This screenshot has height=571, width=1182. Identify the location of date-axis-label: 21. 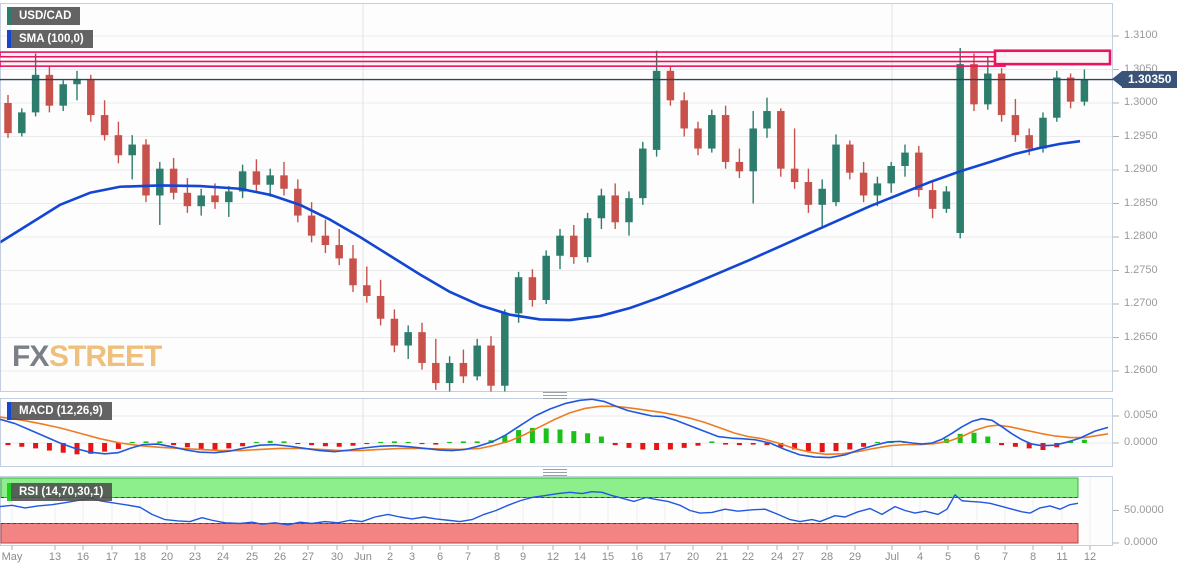
(722, 557).